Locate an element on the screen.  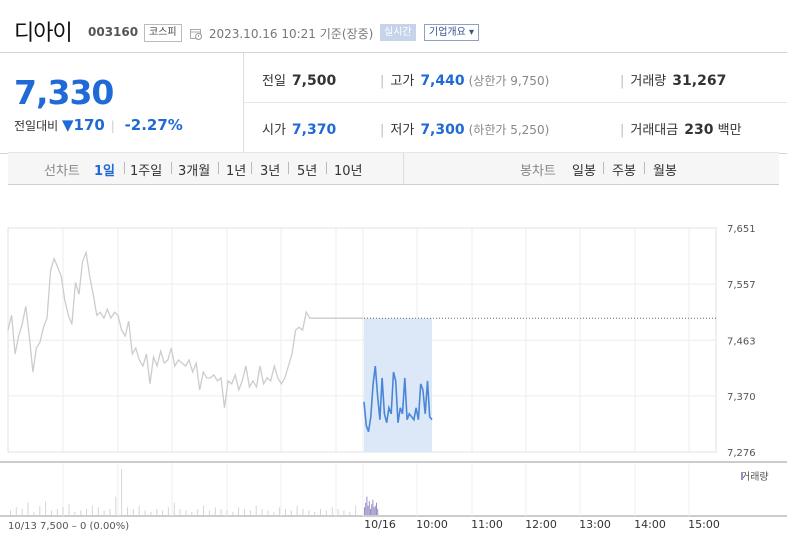
change-value: ▼170 is located at coordinates (83, 125).